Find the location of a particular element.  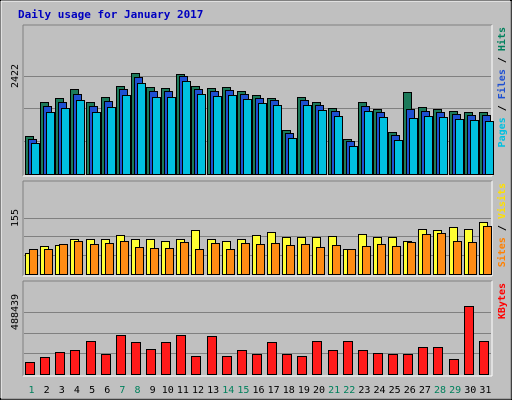

day-label: 19 is located at coordinates (304, 390).